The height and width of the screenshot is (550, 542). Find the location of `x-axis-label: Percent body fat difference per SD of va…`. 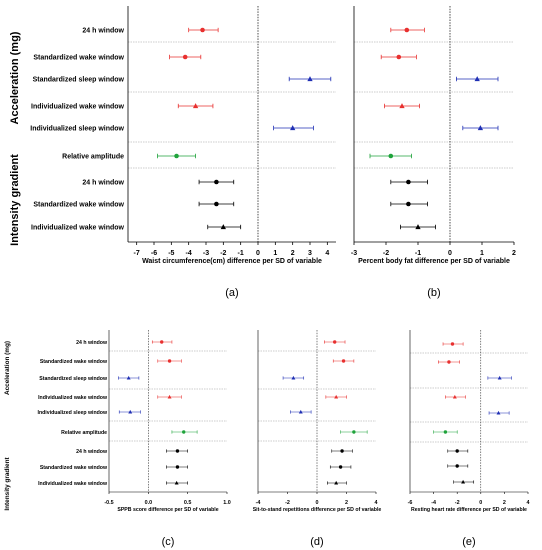

x-axis-label: Percent body fat difference per SD of va… is located at coordinates (434, 261).